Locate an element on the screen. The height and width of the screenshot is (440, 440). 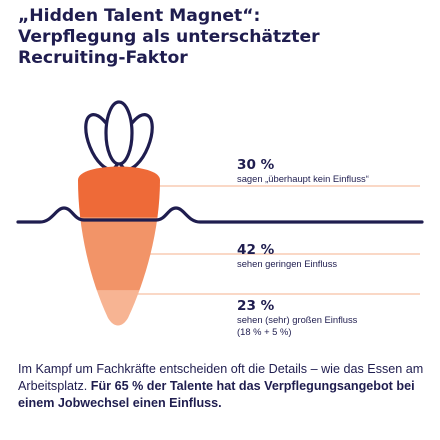
title-line-2: Verpflegung als unterschätzter is located at coordinates (169, 37).